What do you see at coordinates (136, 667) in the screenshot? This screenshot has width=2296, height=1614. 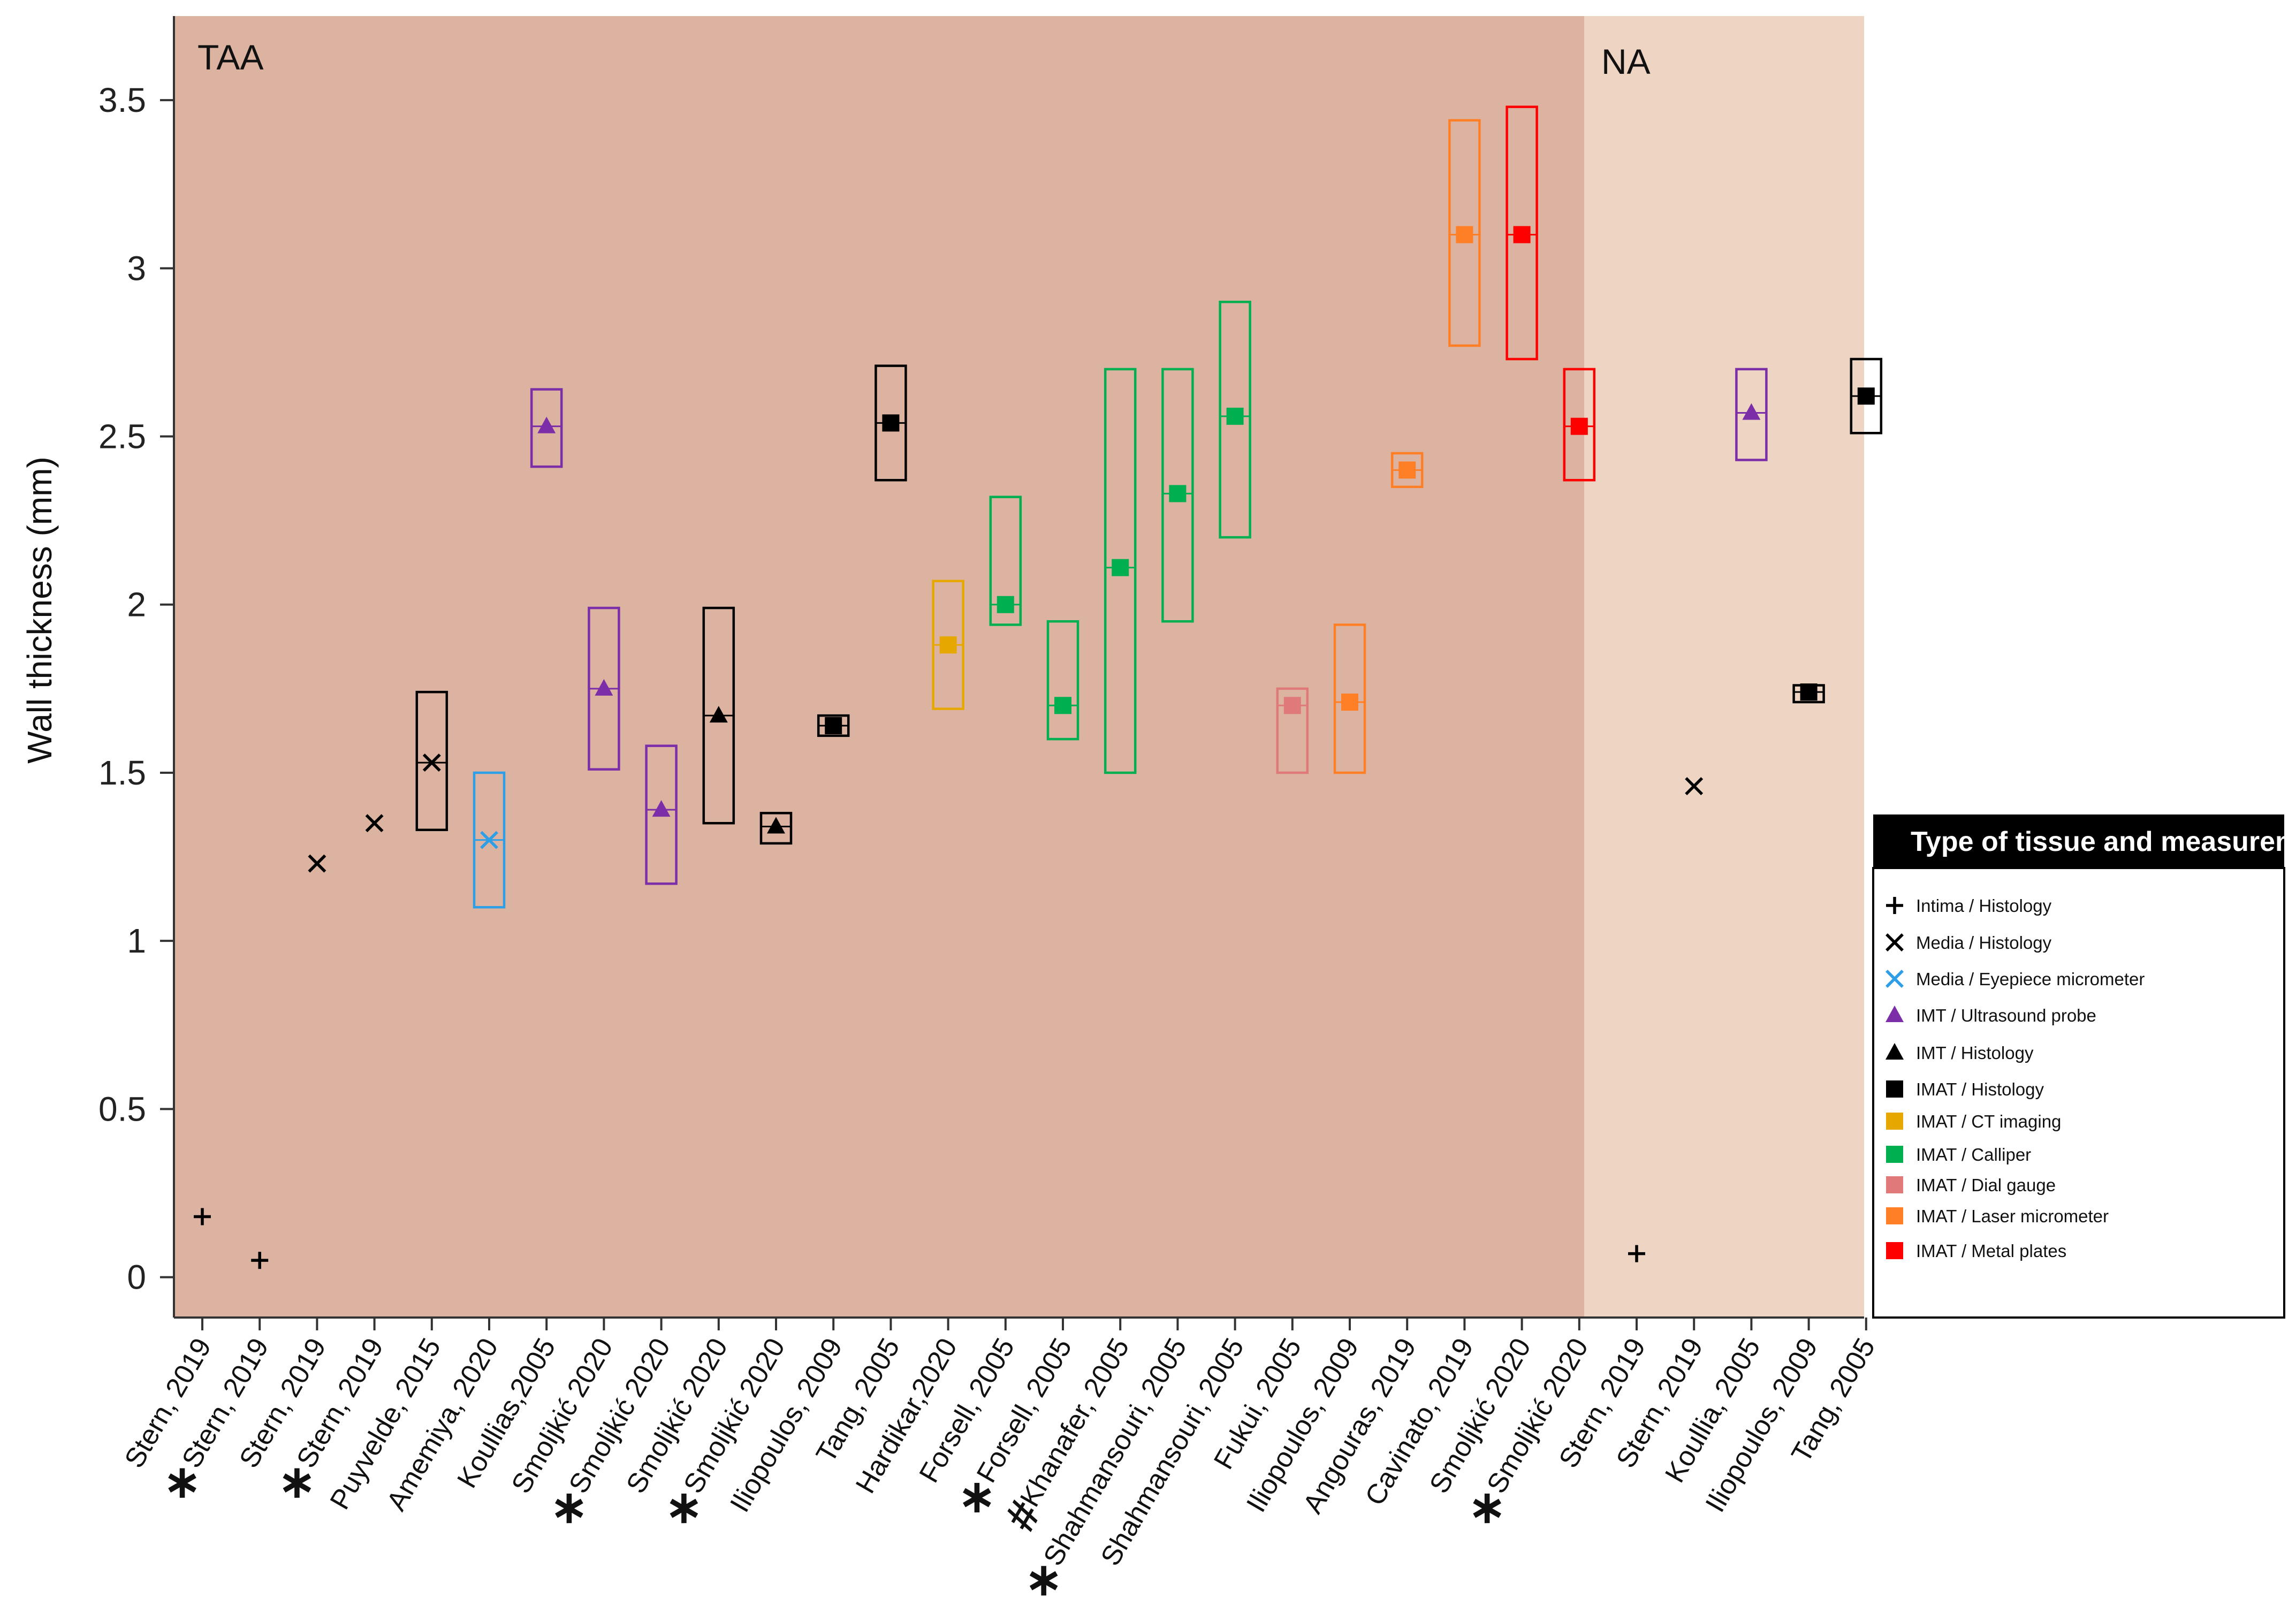 I see `y-axis: 0 0.5 1 1.5 2 2.5 3 3.5` at bounding box center [136, 667].